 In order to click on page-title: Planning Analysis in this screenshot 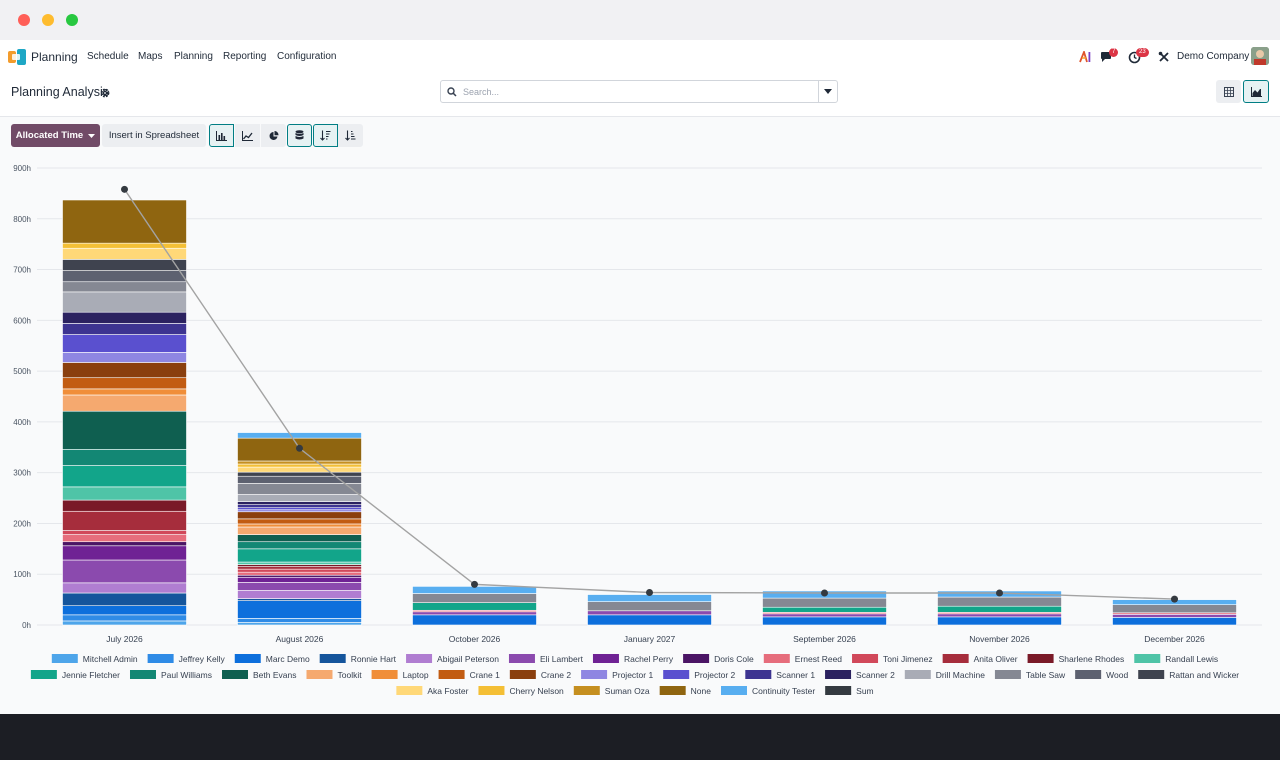, I will do `click(60, 92)`.